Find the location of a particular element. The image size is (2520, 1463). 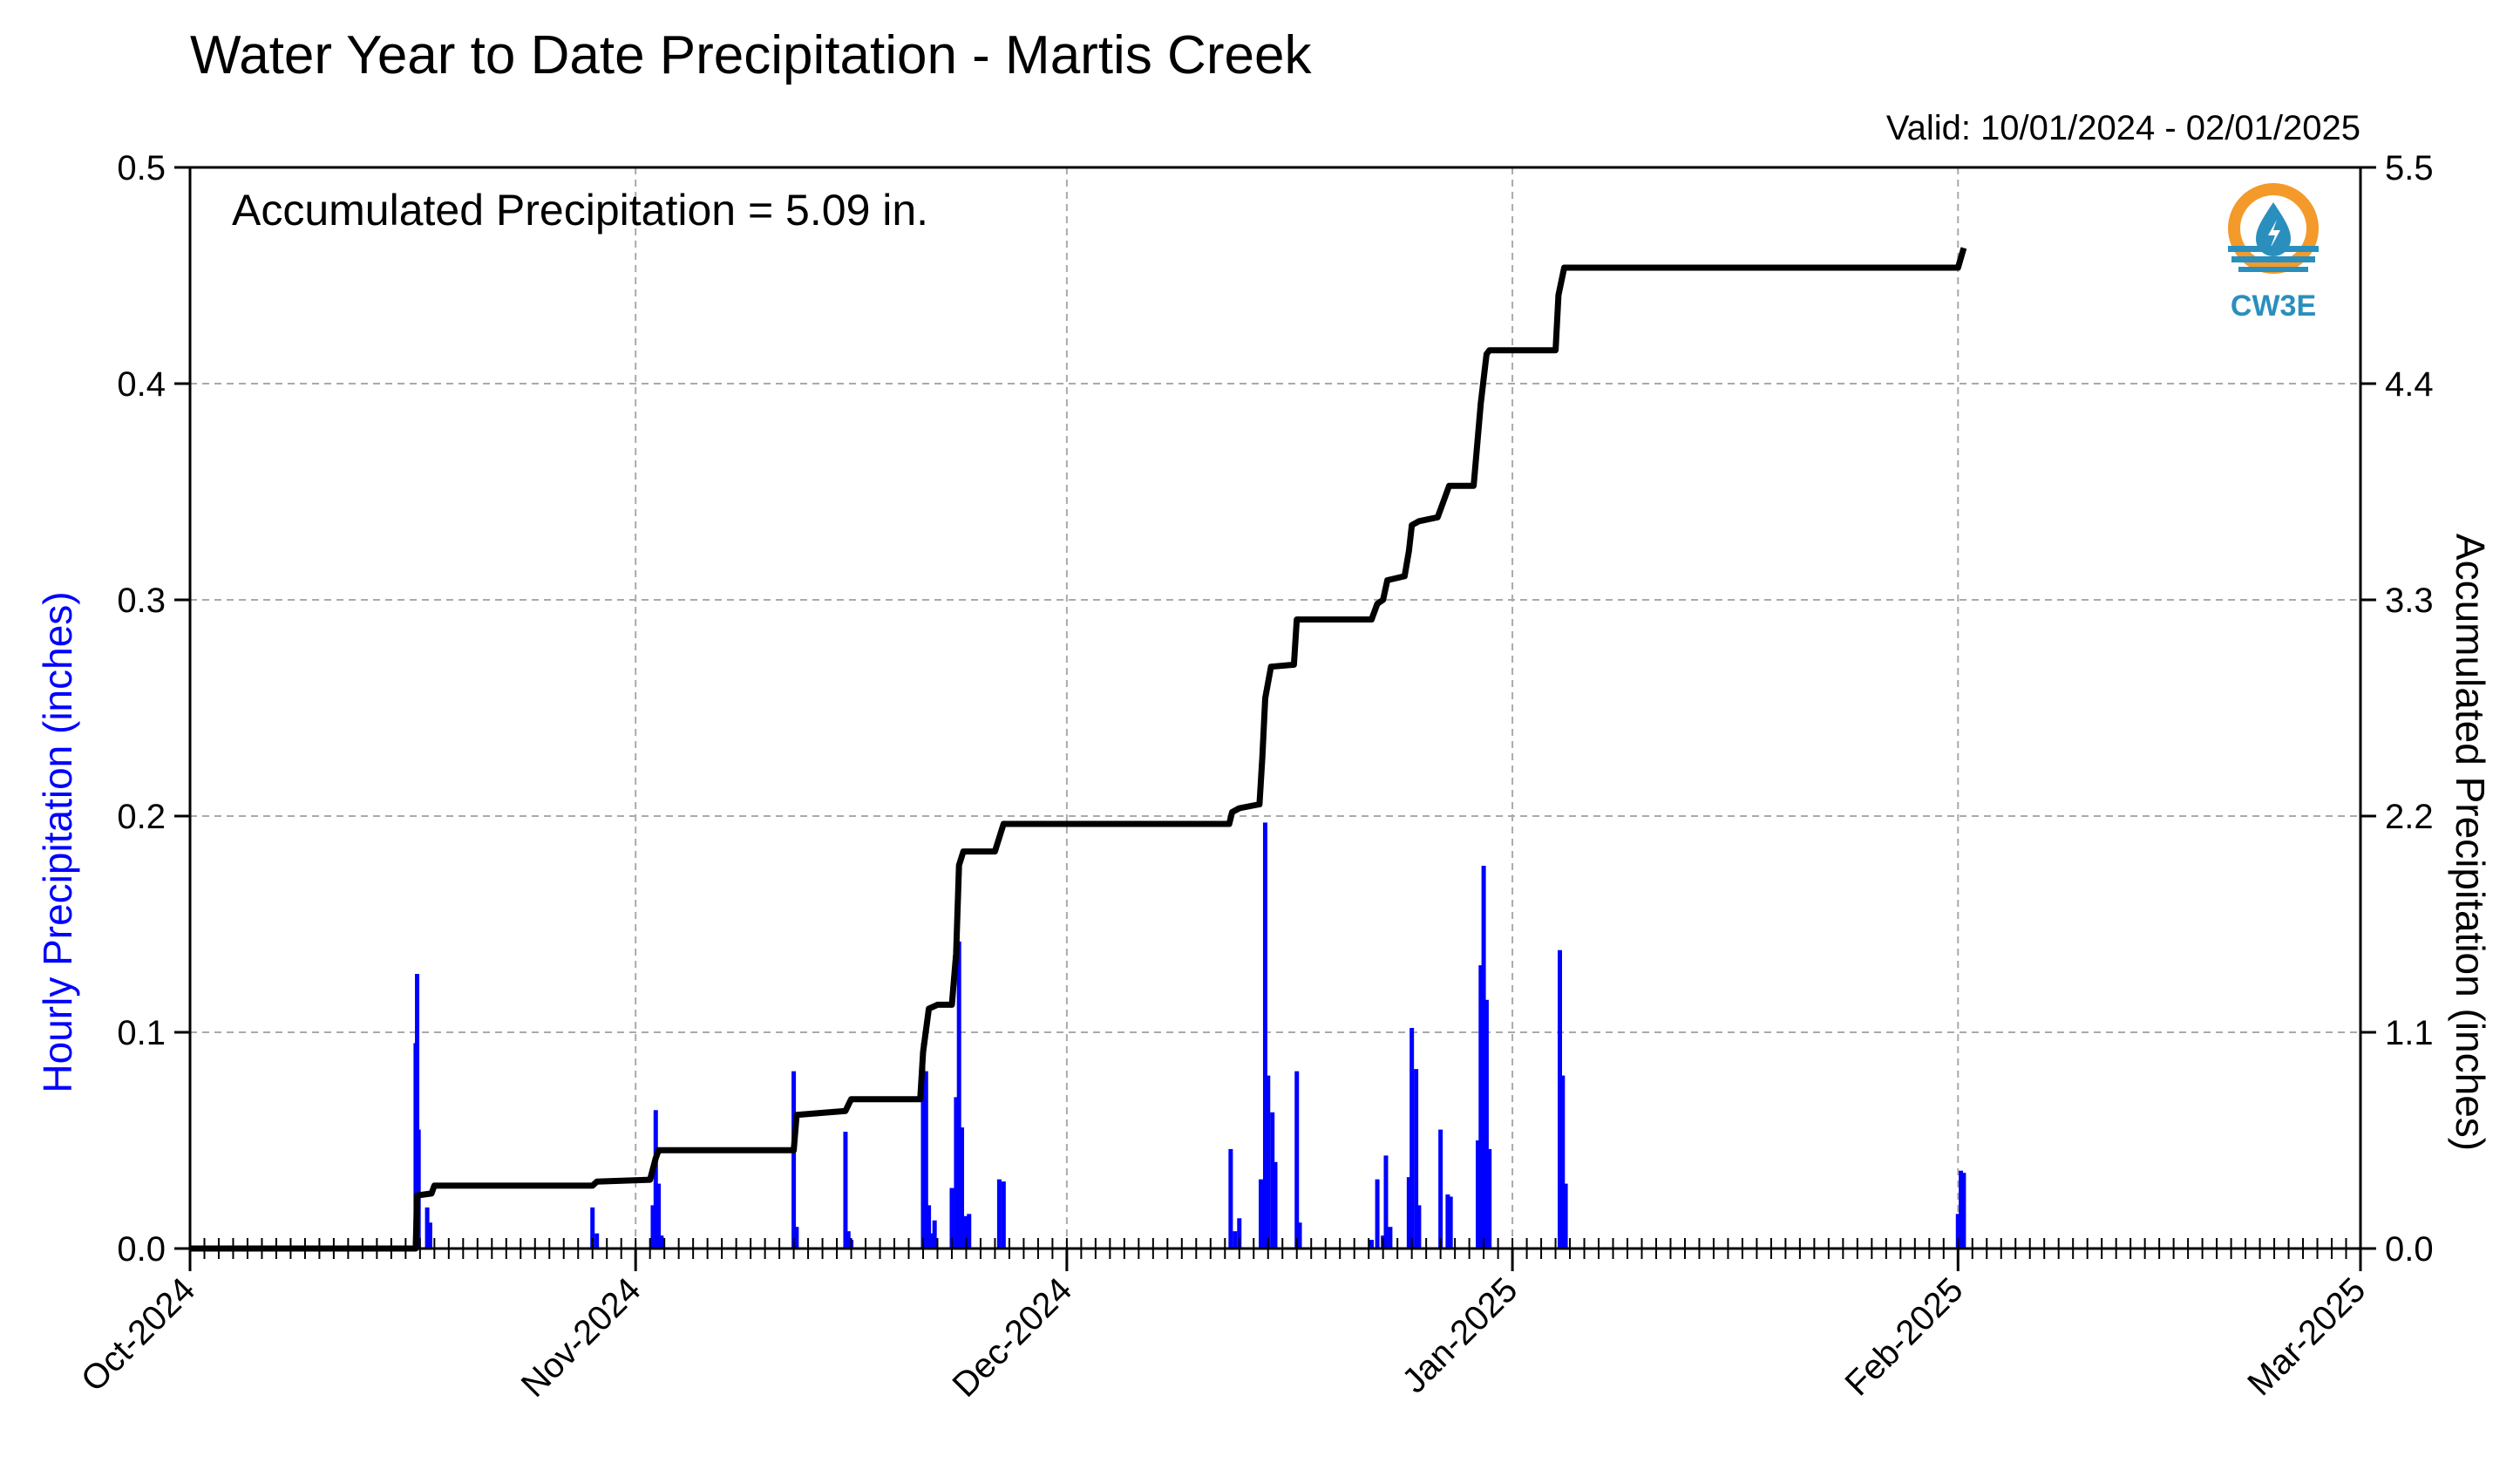

x-tick-label: Oct-2024 is located at coordinates (138, 1334).